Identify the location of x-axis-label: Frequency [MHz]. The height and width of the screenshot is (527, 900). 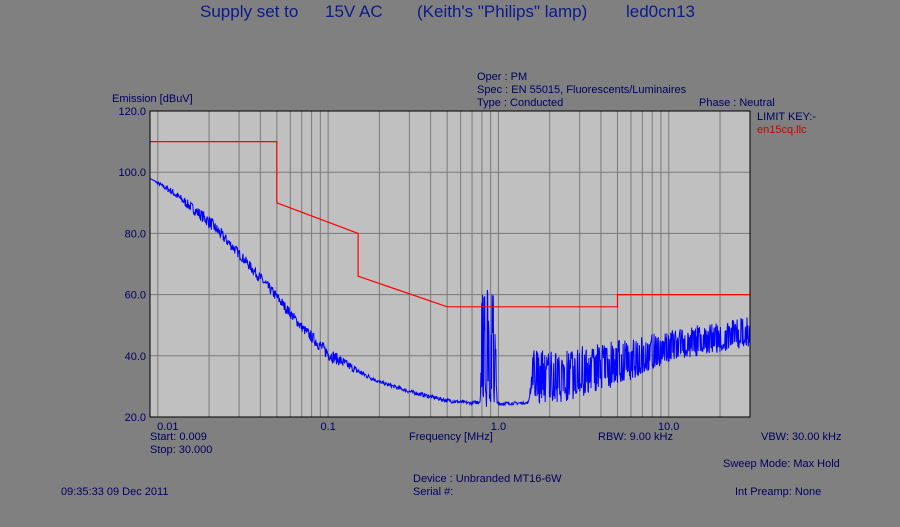
(451, 437).